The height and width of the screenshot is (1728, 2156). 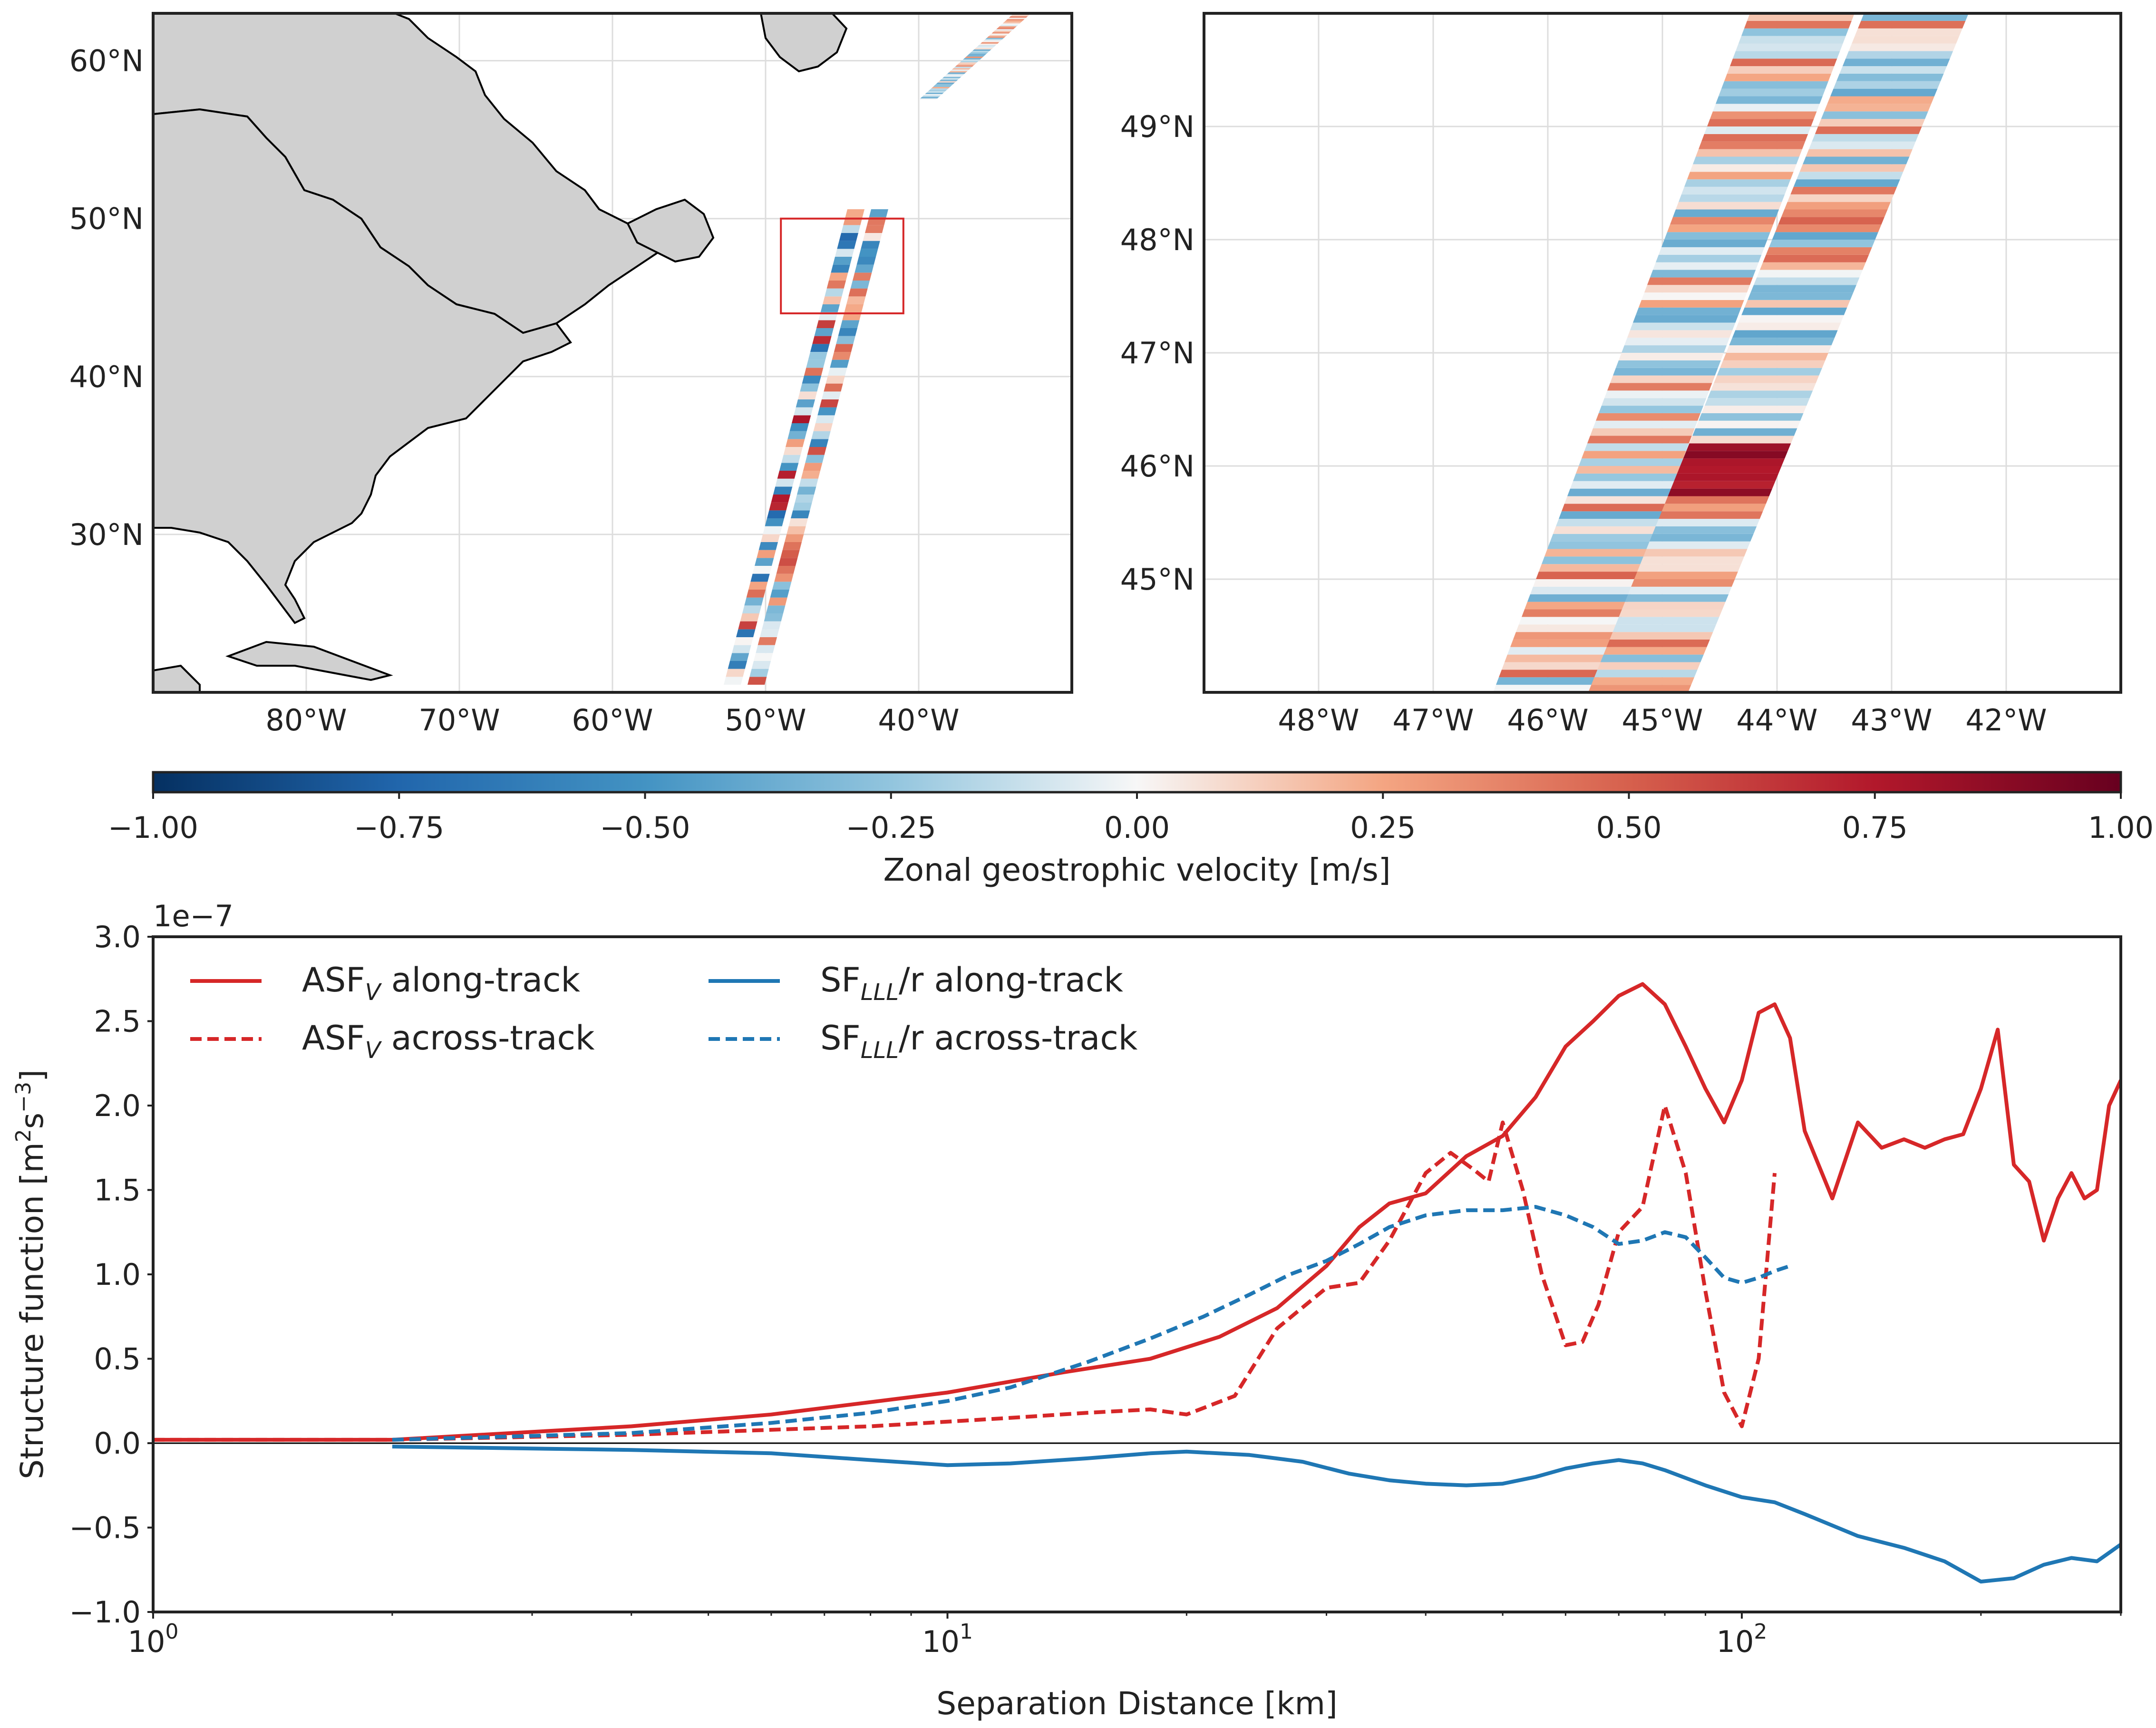 I want to click on land-newfoundland, so click(x=670, y=230).